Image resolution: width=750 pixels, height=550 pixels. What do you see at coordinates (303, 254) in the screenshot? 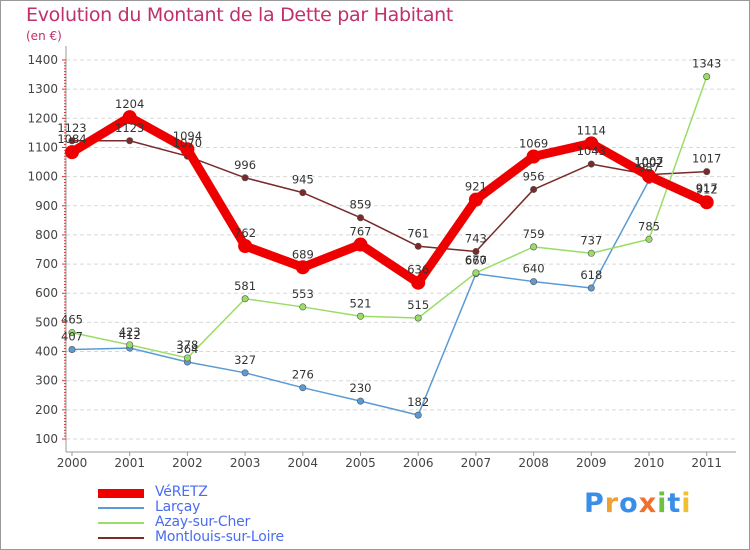
I see `data-label: 689` at bounding box center [303, 254].